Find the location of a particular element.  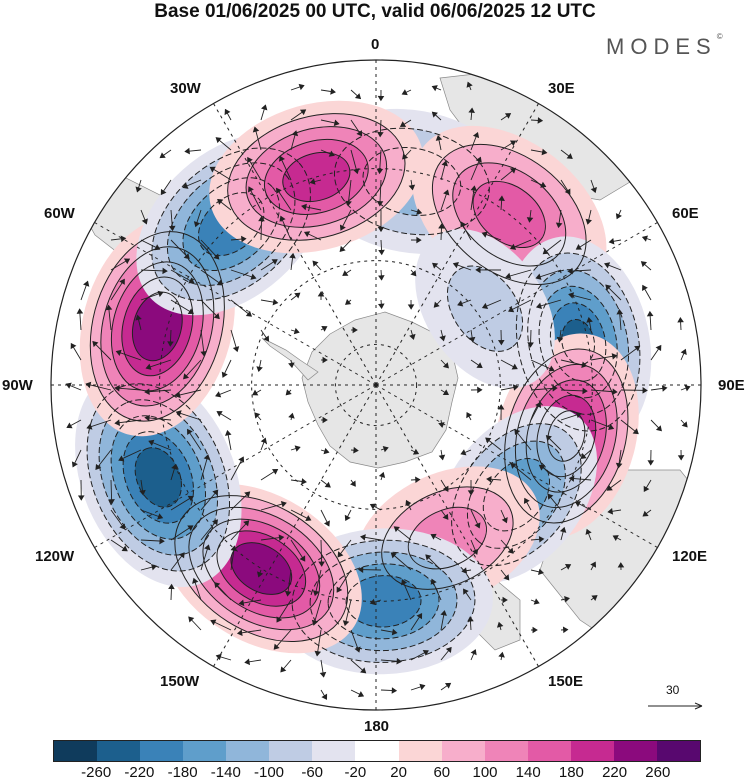

colorbar-swatch is located at coordinates (334, 751).